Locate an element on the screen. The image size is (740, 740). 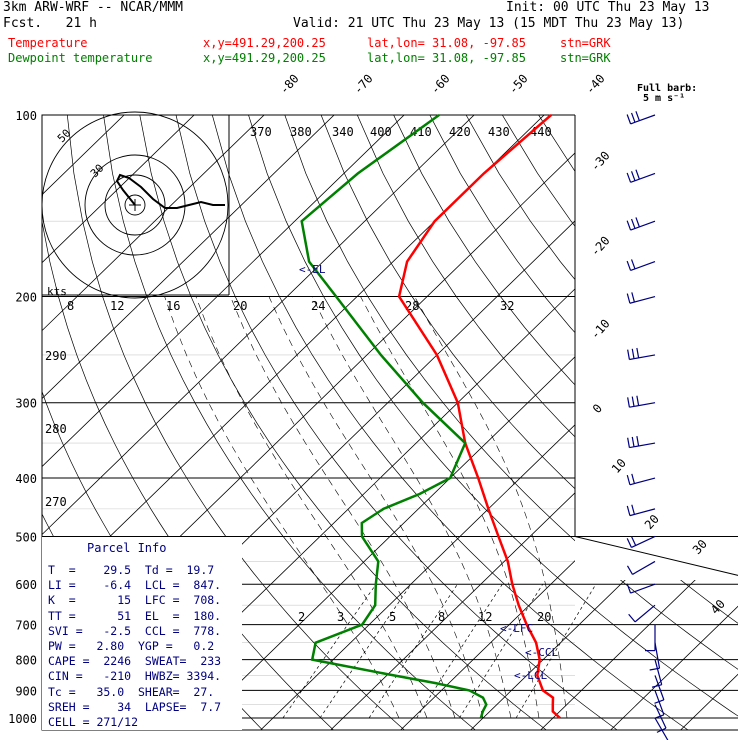
isotherm-label: -50 is located at coordinates (518, 84).